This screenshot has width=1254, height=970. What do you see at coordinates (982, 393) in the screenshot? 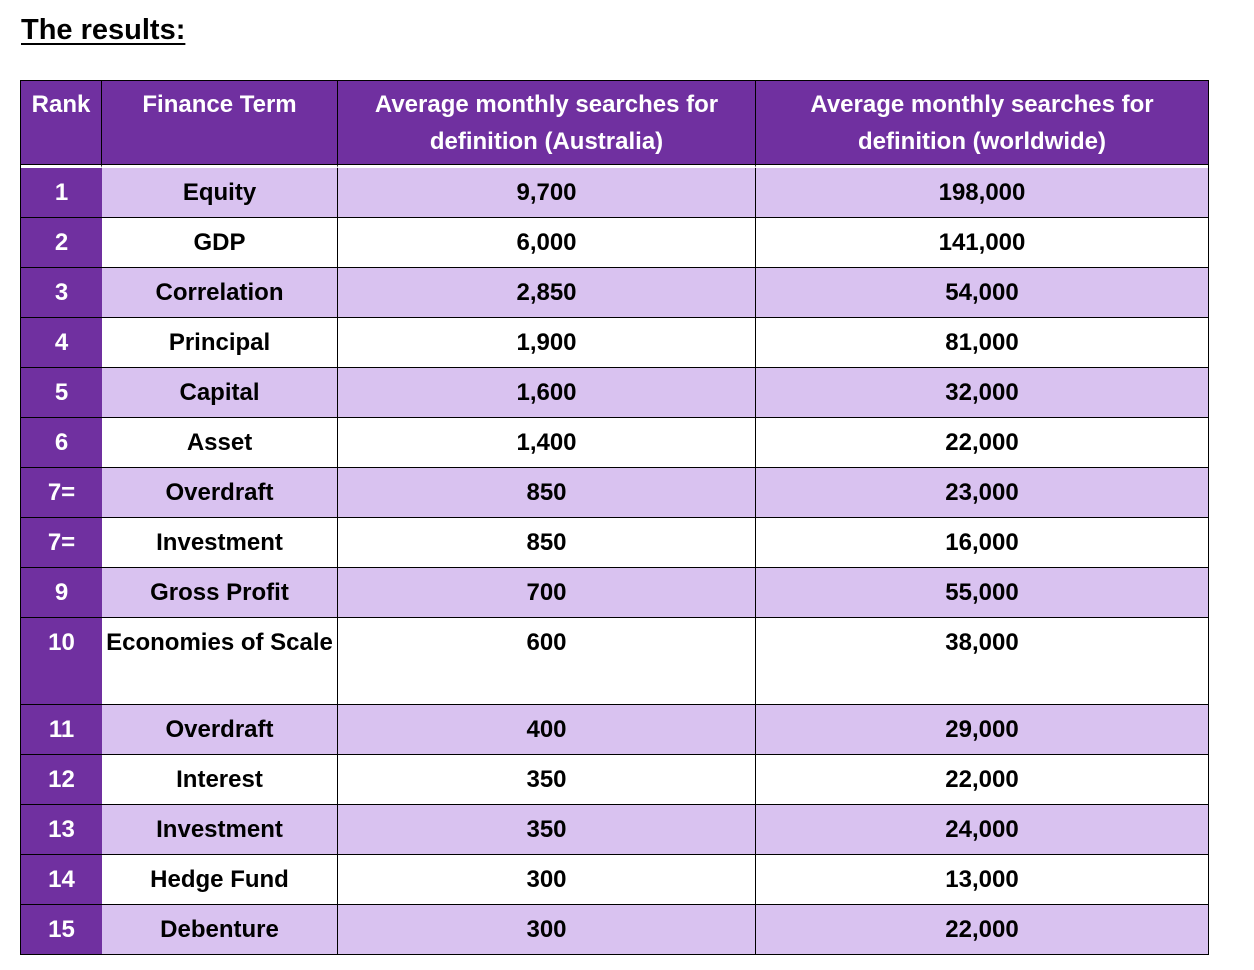
I see `cell-searches-worldwide: 32,000` at bounding box center [982, 393].